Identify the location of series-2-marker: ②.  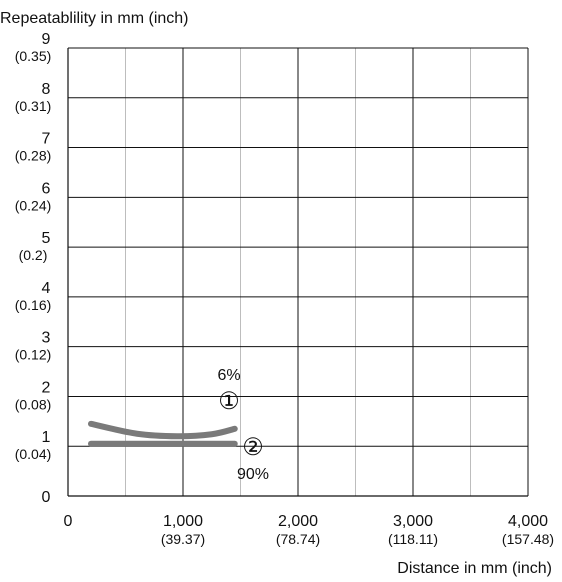
(253, 447).